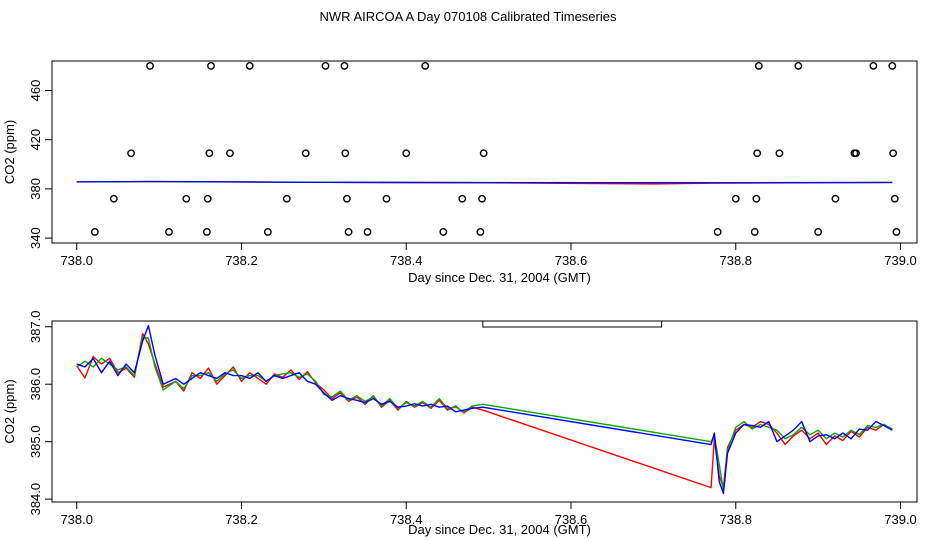 This screenshot has height=540, width=936. What do you see at coordinates (35, 140) in the screenshot?
I see `y-tick-label: 420` at bounding box center [35, 140].